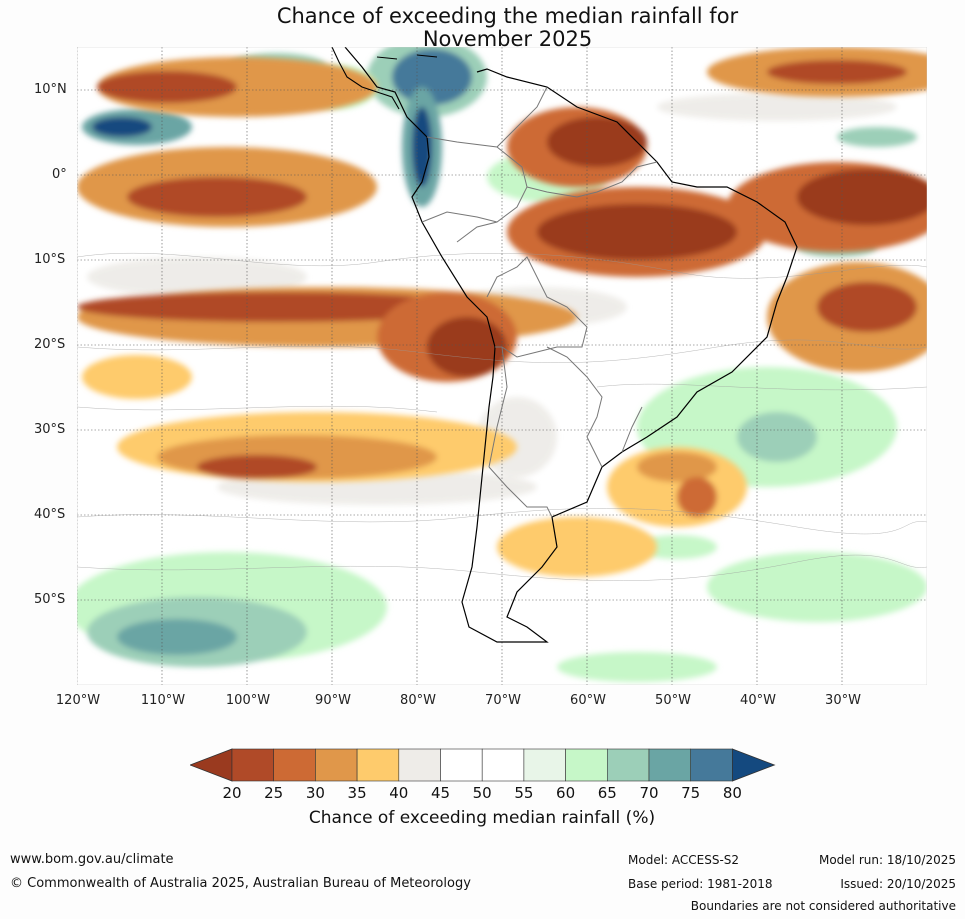 The height and width of the screenshot is (919, 965). I want to click on colorbar-arrow-high, so click(754, 765).